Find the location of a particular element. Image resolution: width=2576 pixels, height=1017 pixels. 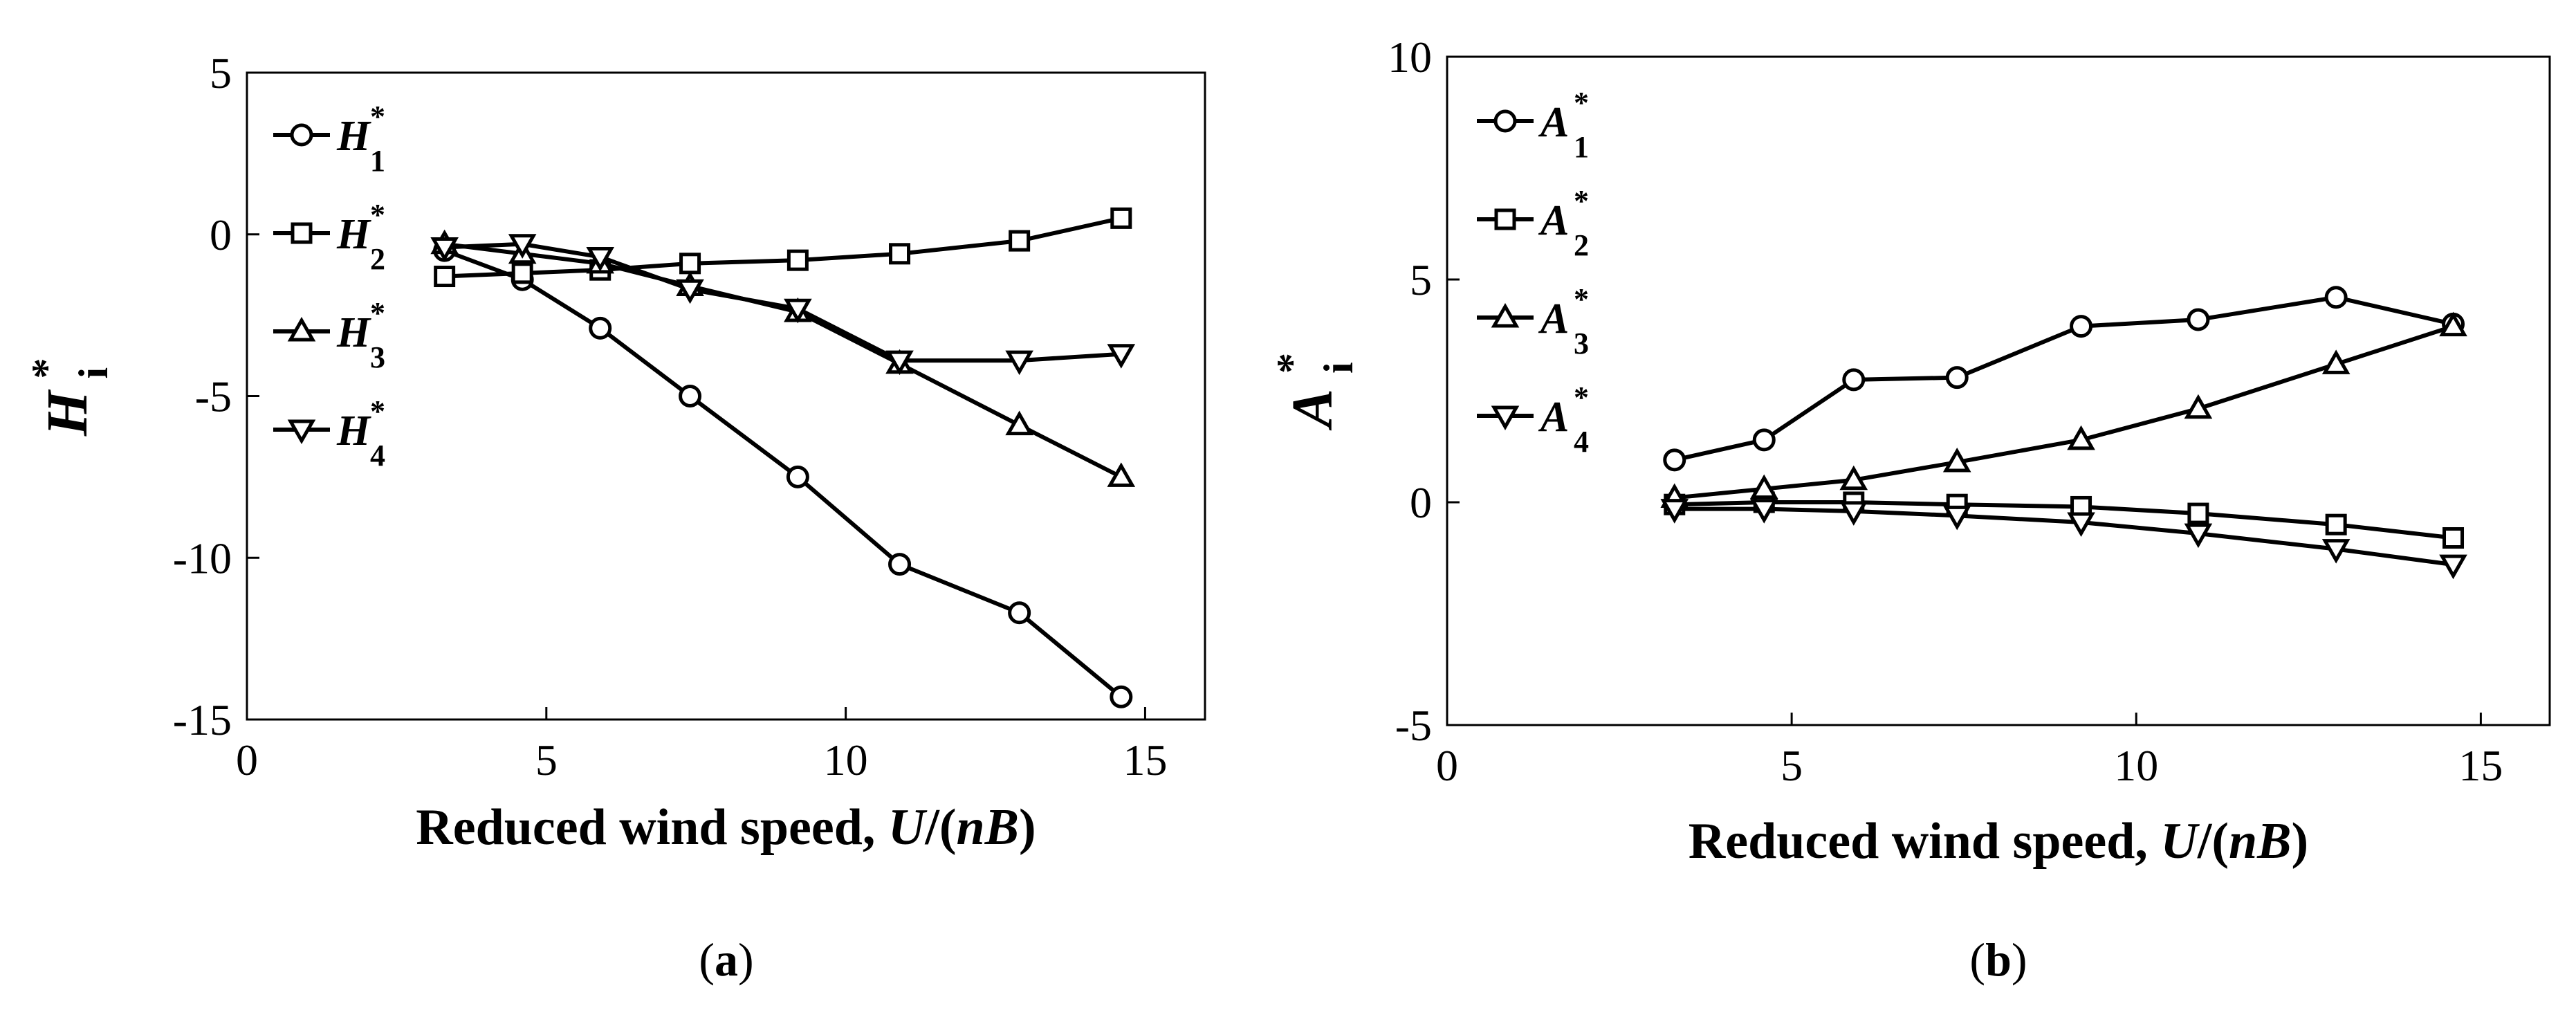

y-axis-label-superscript: * is located at coordinates (1291, 363).